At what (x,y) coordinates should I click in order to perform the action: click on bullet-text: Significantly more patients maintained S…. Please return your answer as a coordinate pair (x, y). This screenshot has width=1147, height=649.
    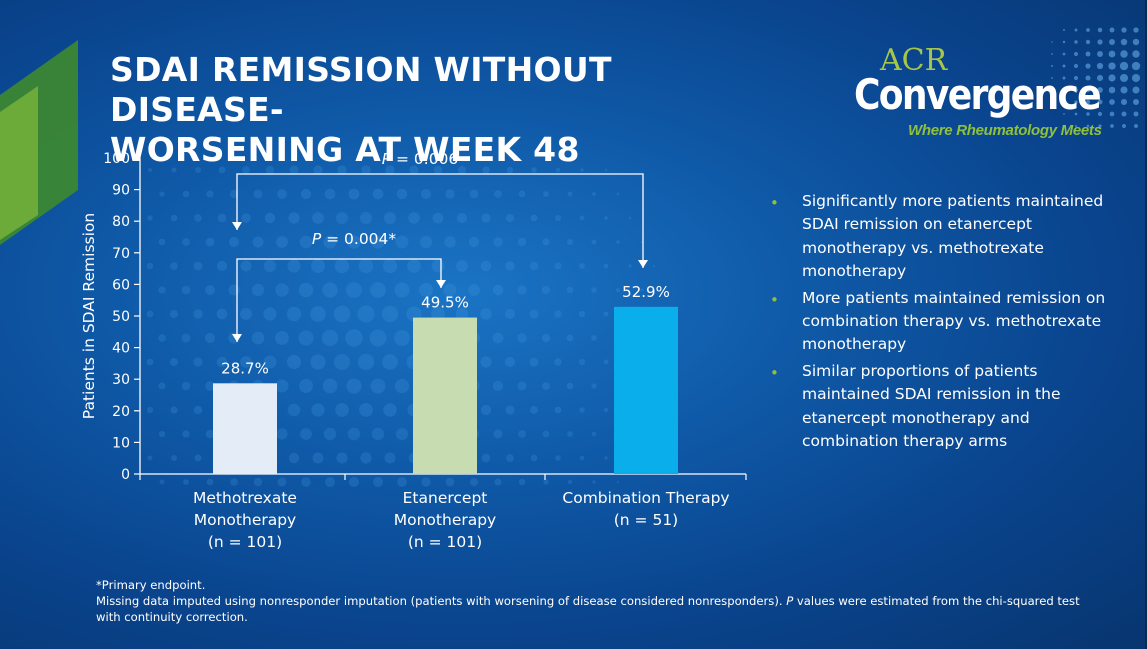
    Looking at the image, I should click on (953, 236).